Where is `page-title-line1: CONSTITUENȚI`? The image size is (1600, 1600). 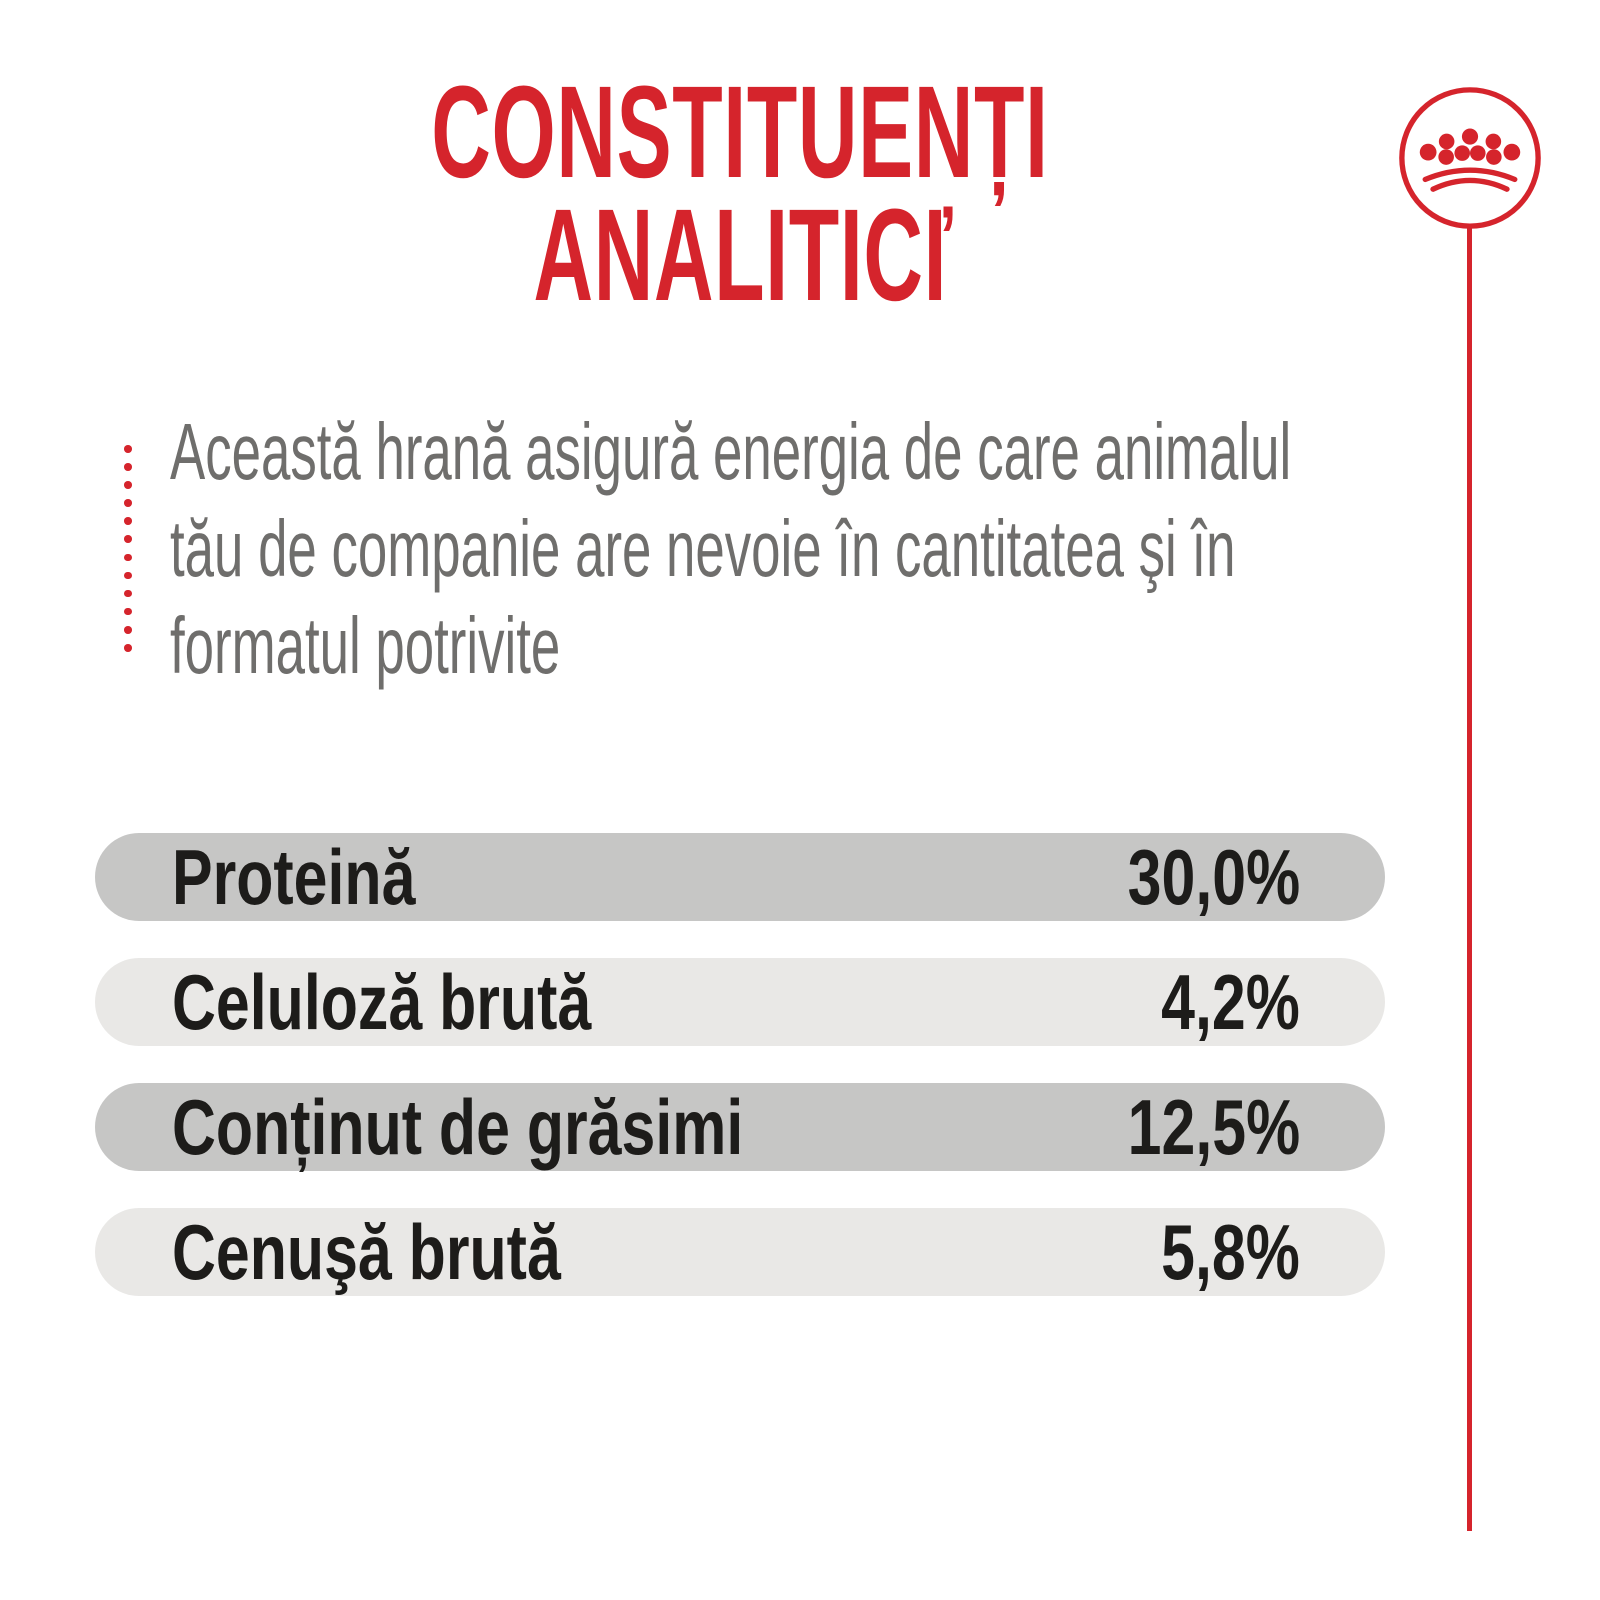
page-title-line1: CONSTITUENȚI is located at coordinates (740, 131).